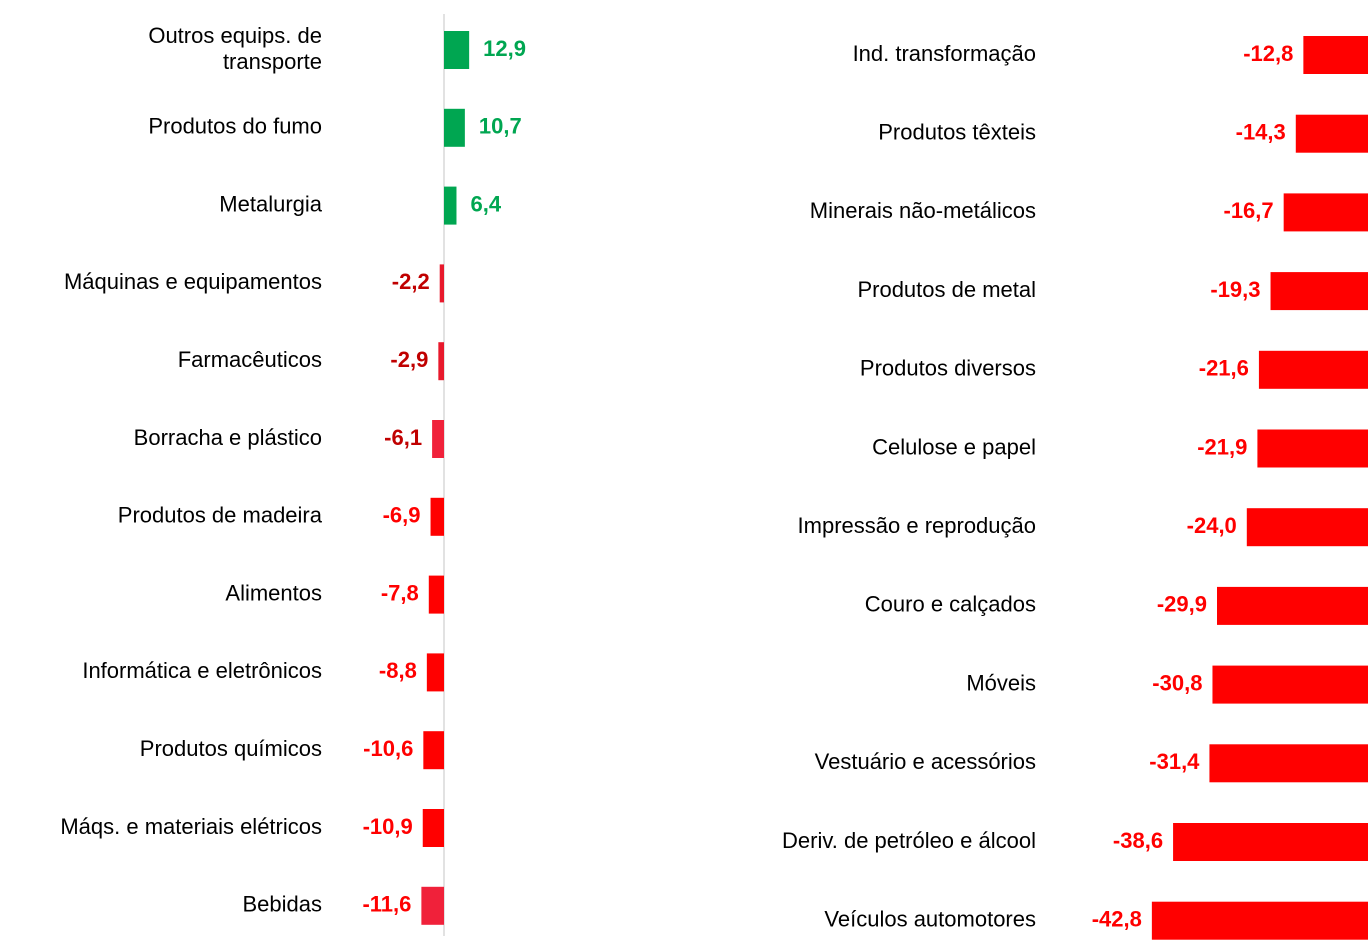 The width and height of the screenshot is (1368, 949). I want to click on category-label: Vestuário e acessórios, so click(925, 761).